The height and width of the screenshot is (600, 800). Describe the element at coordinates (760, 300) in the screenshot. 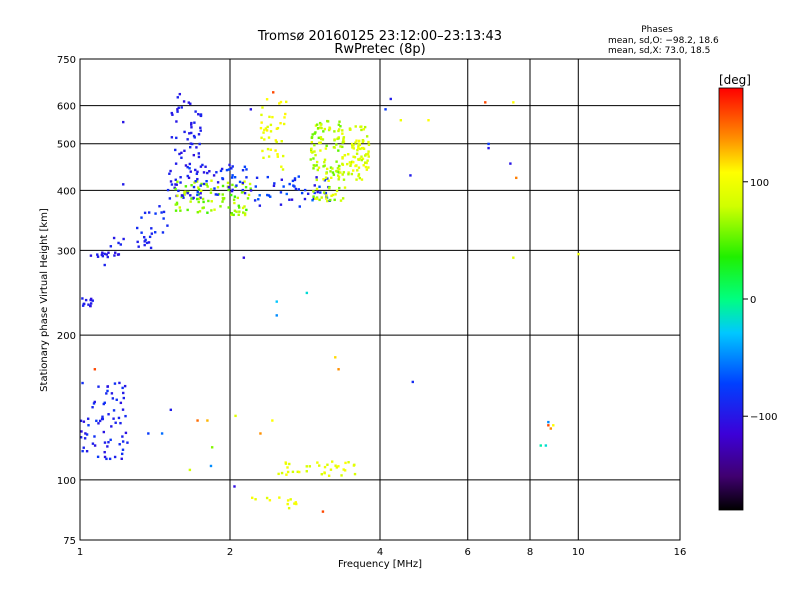

I see `colorbar-ticks: 100 0 −100` at that location.